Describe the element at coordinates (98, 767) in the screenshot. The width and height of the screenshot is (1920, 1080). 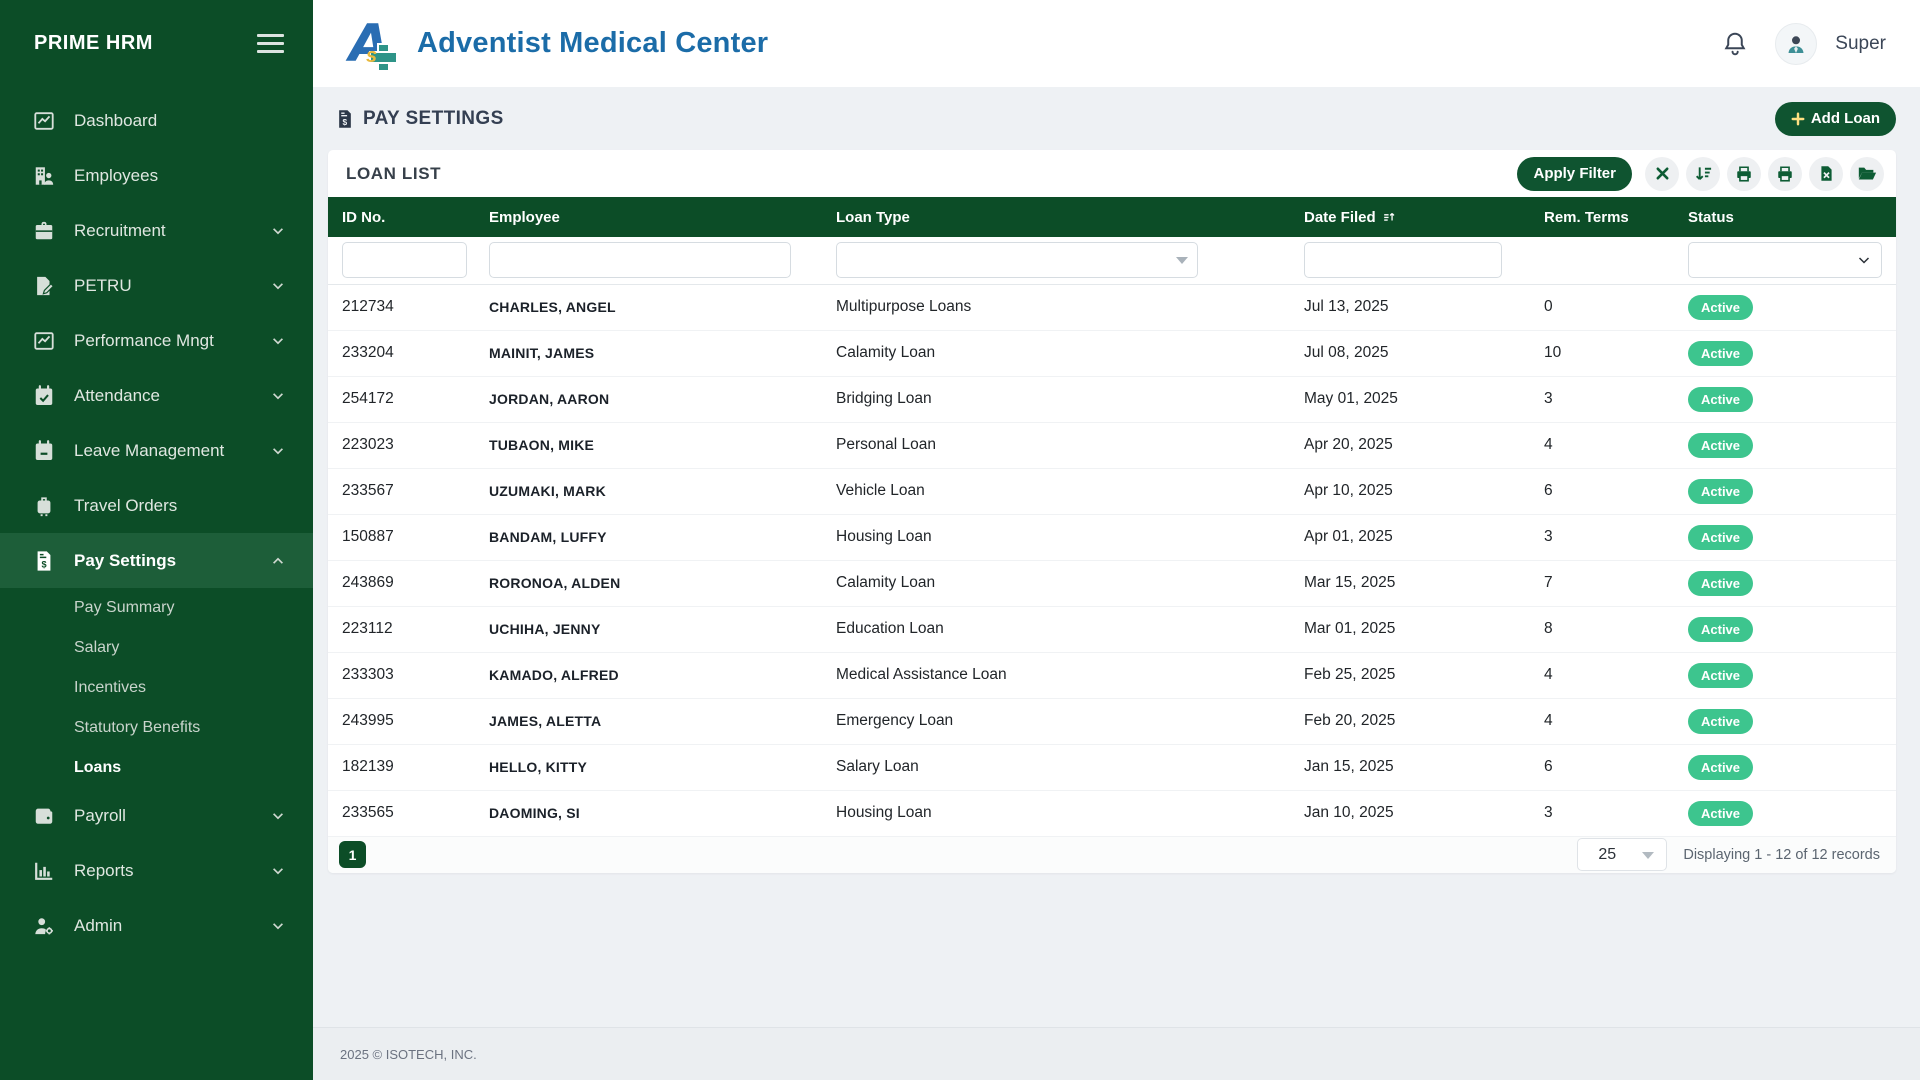
I see `sidebar-subitem-loans: Loans` at that location.